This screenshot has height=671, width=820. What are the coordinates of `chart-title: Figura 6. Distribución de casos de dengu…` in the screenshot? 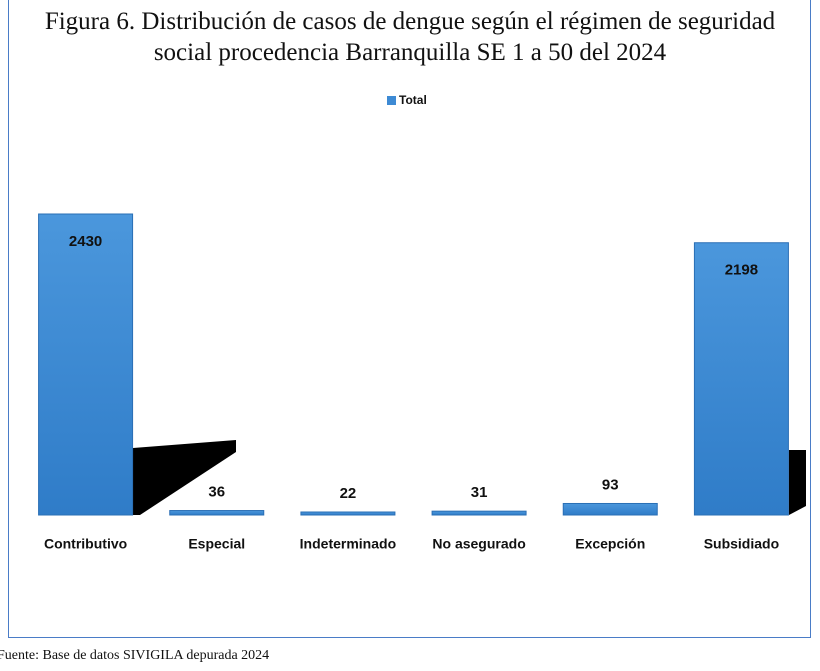 It's located at (410, 37).